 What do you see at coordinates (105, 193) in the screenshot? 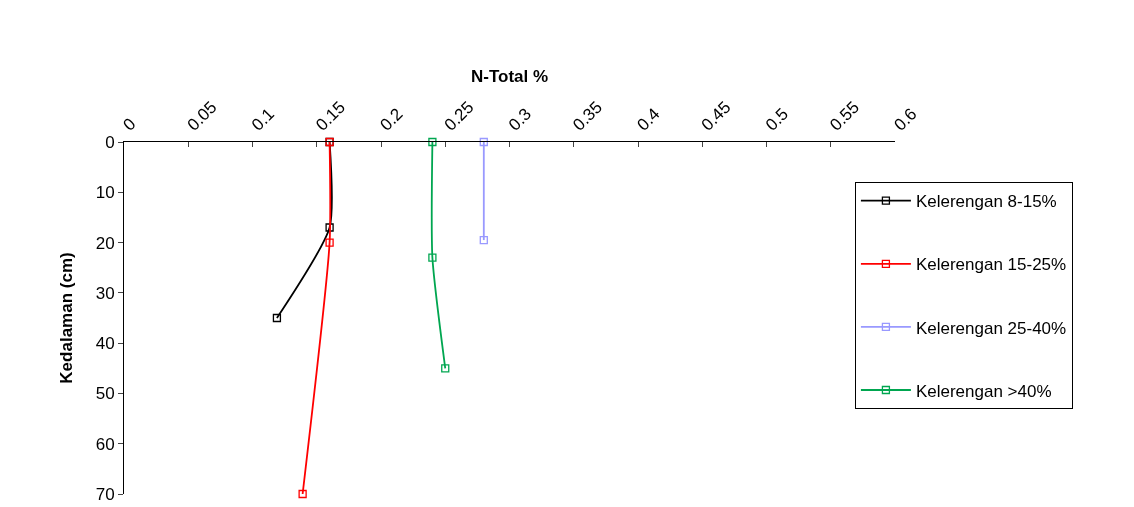
I see `y-tick-label: 10` at bounding box center [105, 193].